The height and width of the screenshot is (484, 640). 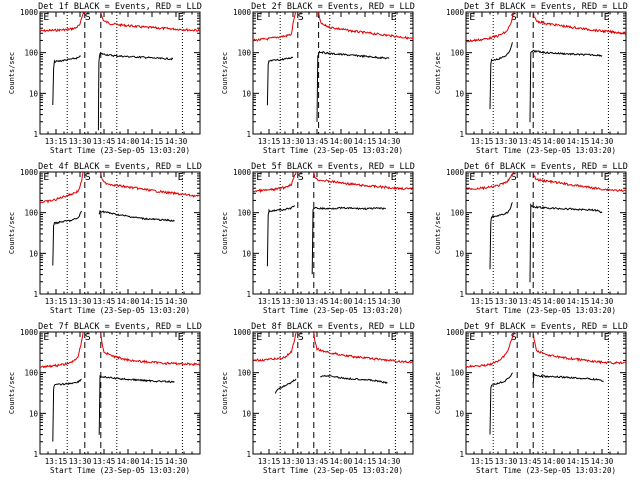 What do you see at coordinates (120, 167) in the screenshot?
I see `panel-title: Det 4f BLACK = Events, RED = LLD` at bounding box center [120, 167].